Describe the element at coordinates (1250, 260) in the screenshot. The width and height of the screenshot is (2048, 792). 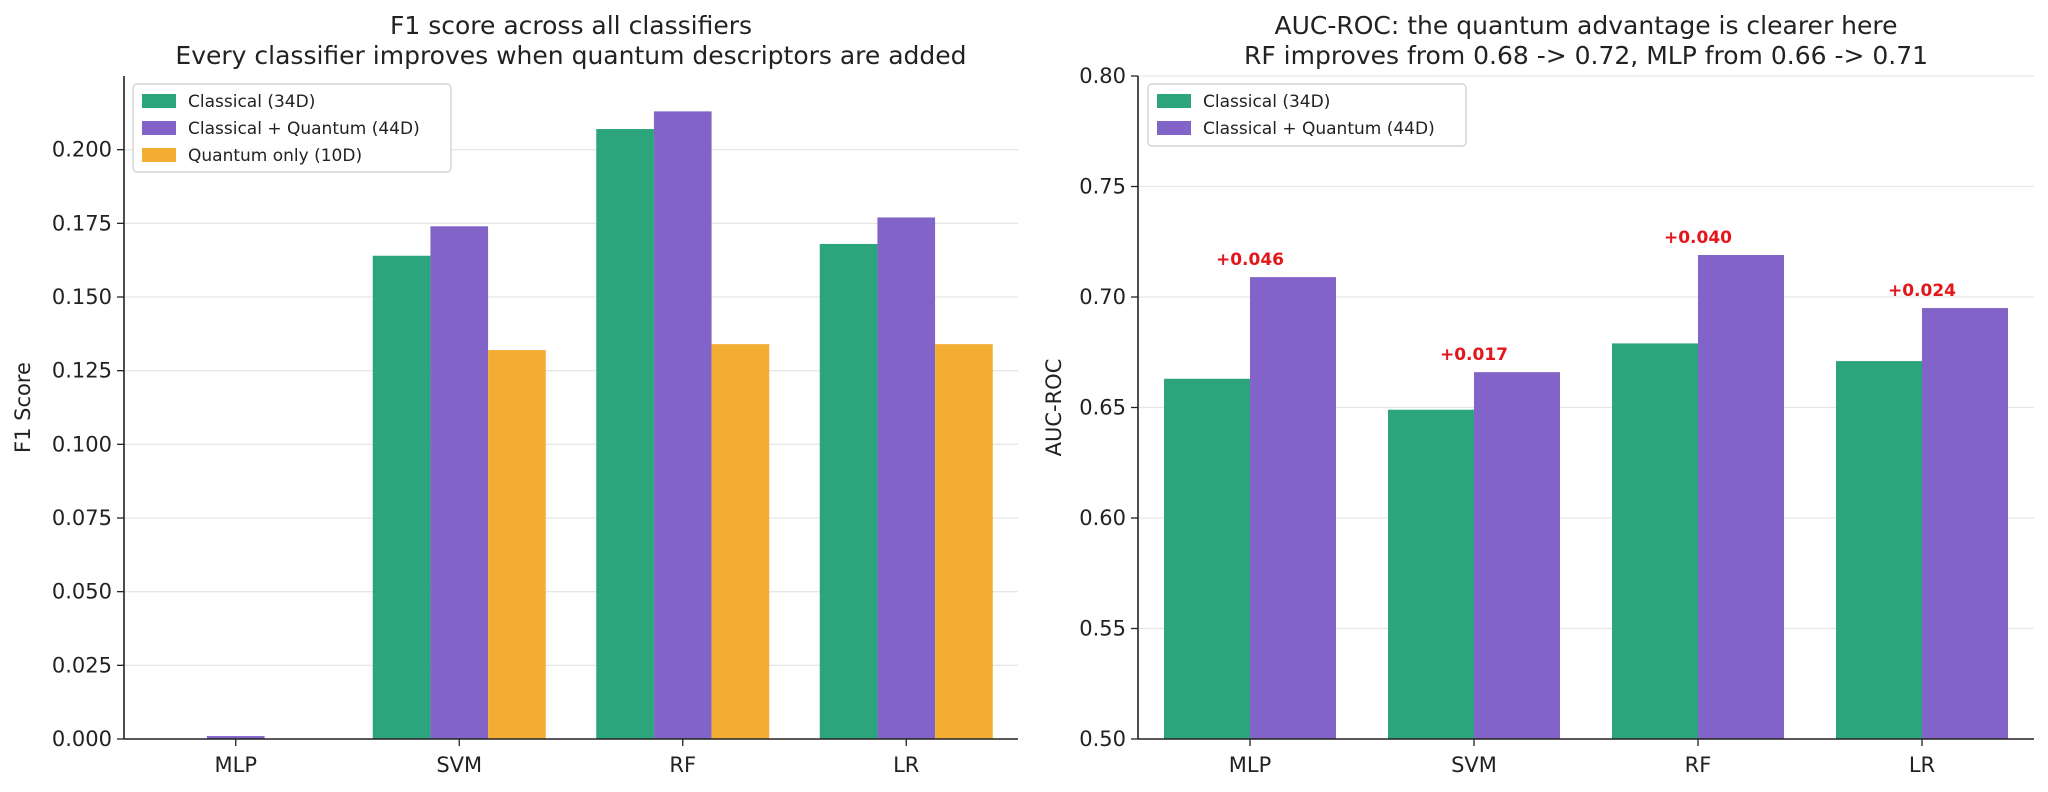
I see `delta-annotation: +0.046` at that location.